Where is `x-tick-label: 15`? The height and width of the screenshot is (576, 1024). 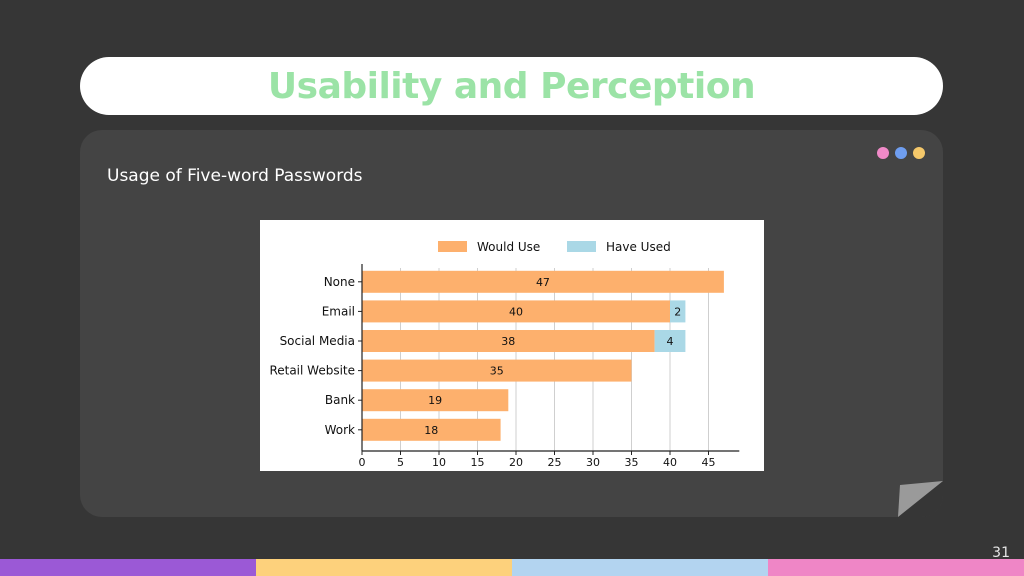 x-tick-label: 15 is located at coordinates (478, 462).